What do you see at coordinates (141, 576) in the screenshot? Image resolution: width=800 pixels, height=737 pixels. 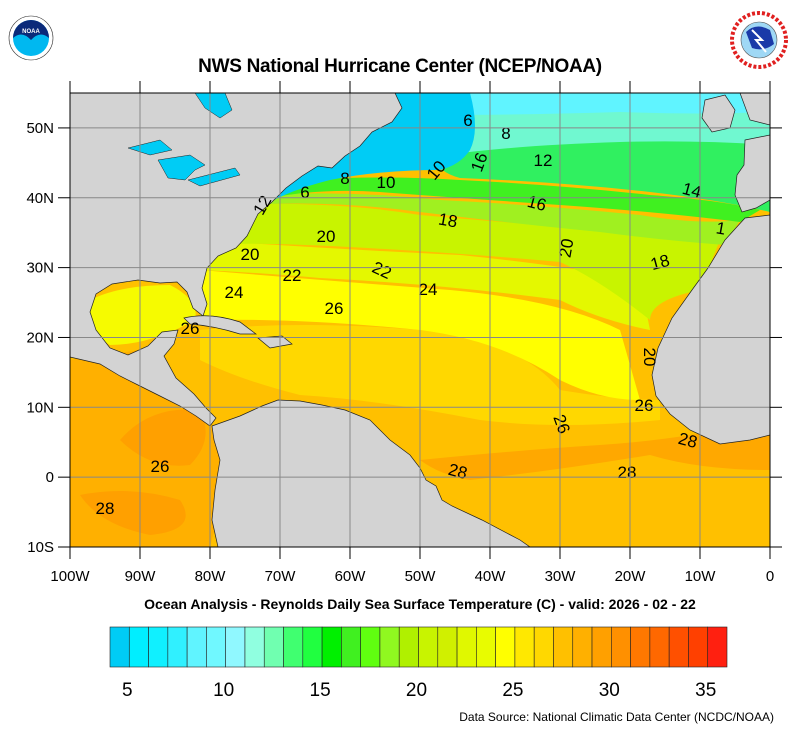 I see `lon-label: 90W` at bounding box center [141, 576].